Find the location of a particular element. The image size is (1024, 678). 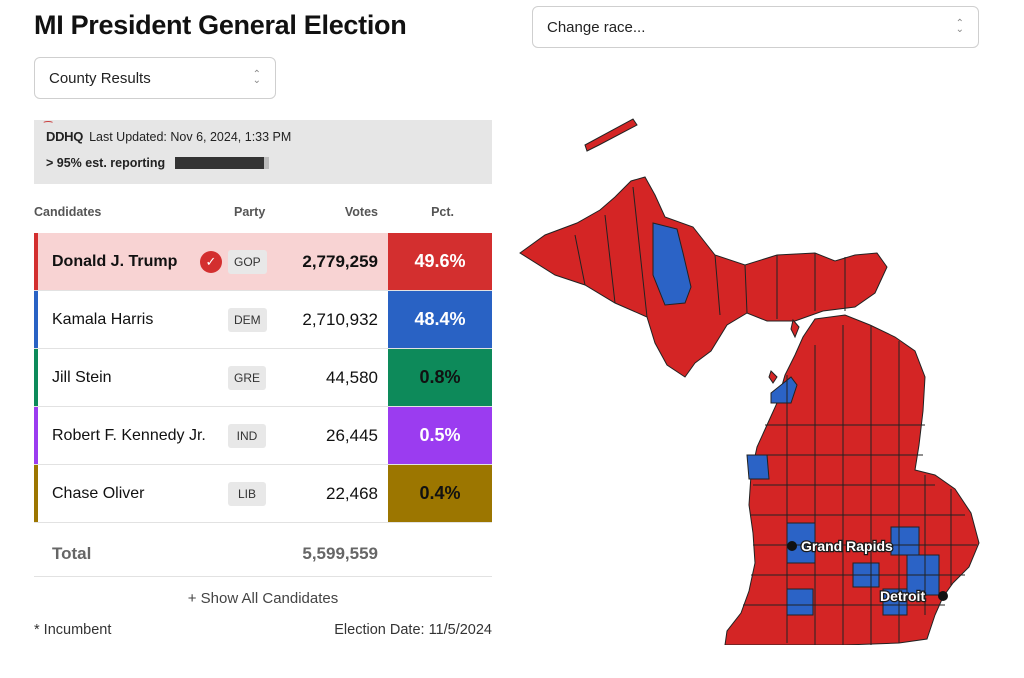

reporting-progress-fill is located at coordinates (220, 163).